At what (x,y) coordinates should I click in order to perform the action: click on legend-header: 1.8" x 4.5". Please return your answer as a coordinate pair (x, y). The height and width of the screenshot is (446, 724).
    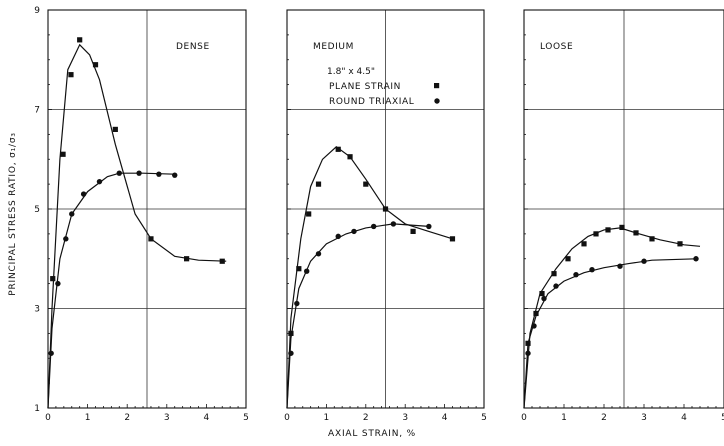
    Looking at the image, I should click on (351, 72).